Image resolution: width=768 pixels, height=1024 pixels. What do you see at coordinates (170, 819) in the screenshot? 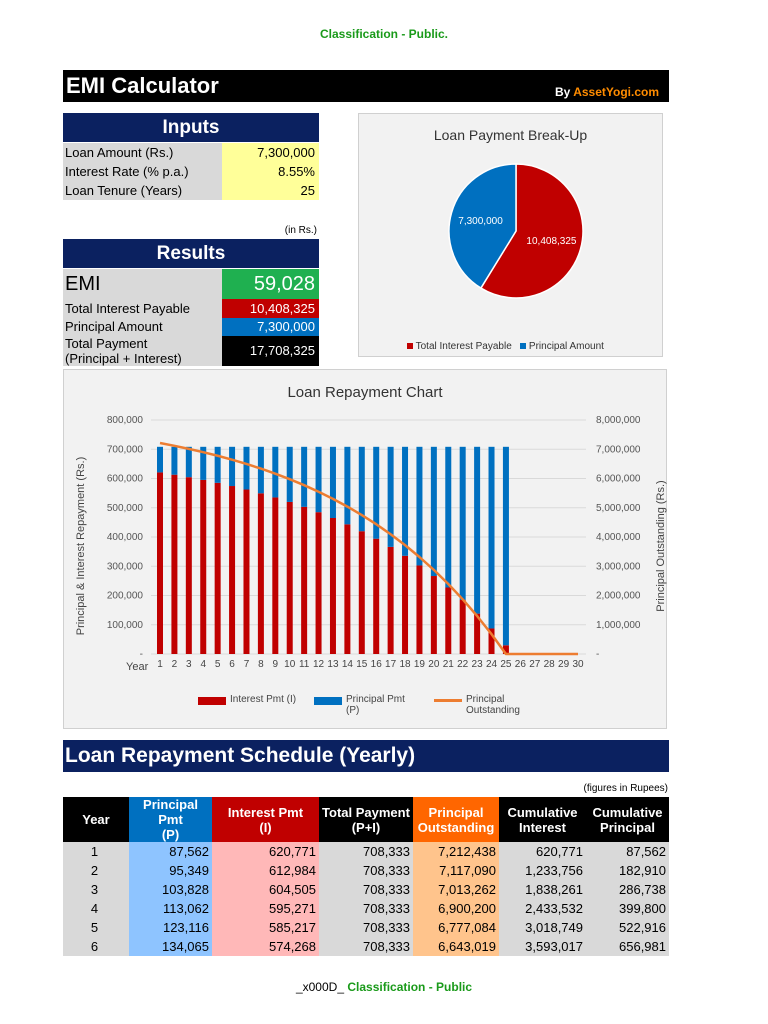
I see `col-header-principal-pmt: Principal Pmt (P)` at bounding box center [170, 819].